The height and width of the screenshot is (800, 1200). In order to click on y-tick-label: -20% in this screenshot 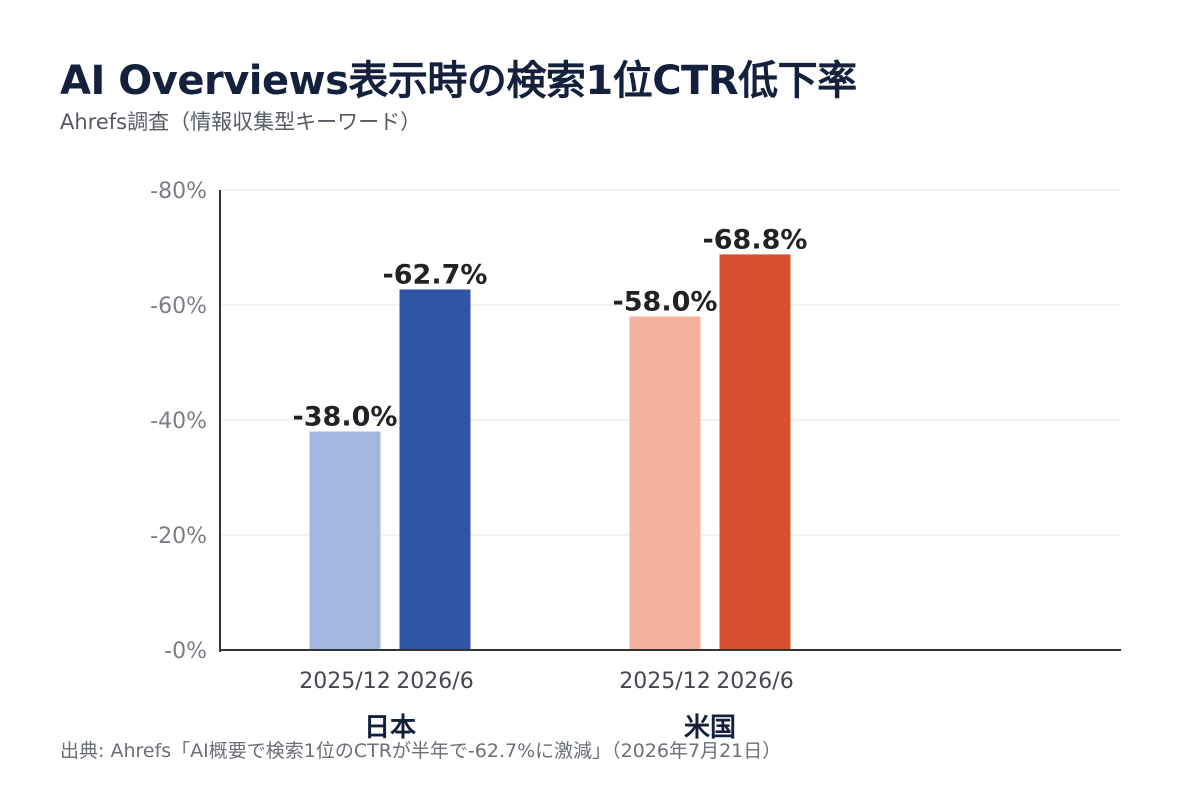, I will do `click(178, 536)`.